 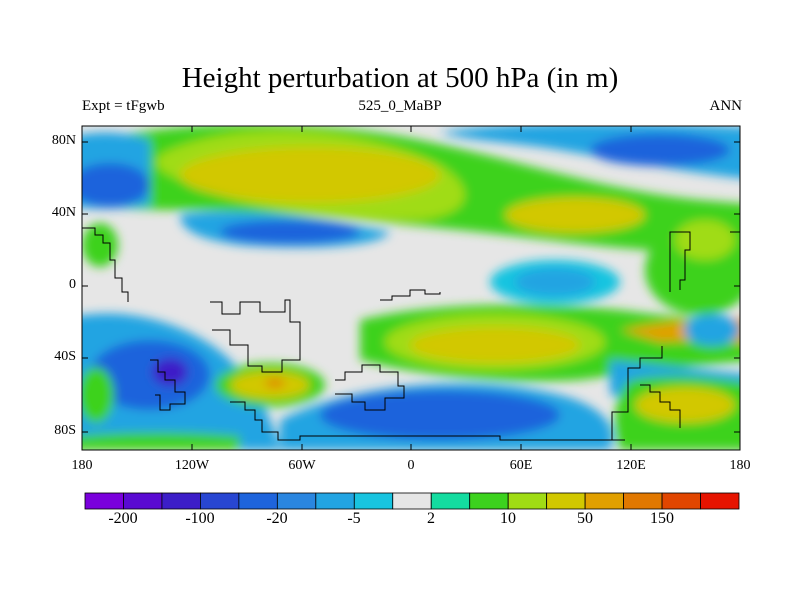 What do you see at coordinates (521, 465) in the screenshot?
I see `lon-tick-label: 60E` at bounding box center [521, 465].